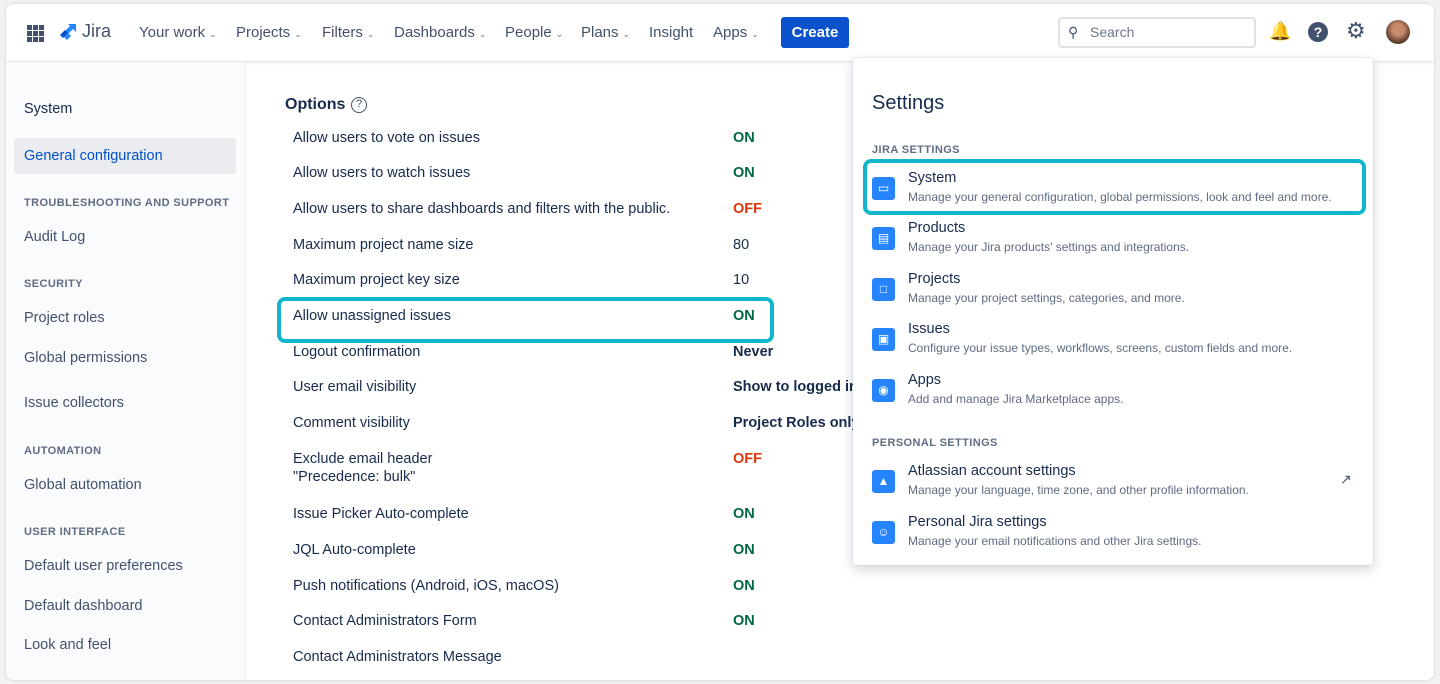 The width and height of the screenshot is (1440, 684). I want to click on sidebar-title: System, so click(48, 109).